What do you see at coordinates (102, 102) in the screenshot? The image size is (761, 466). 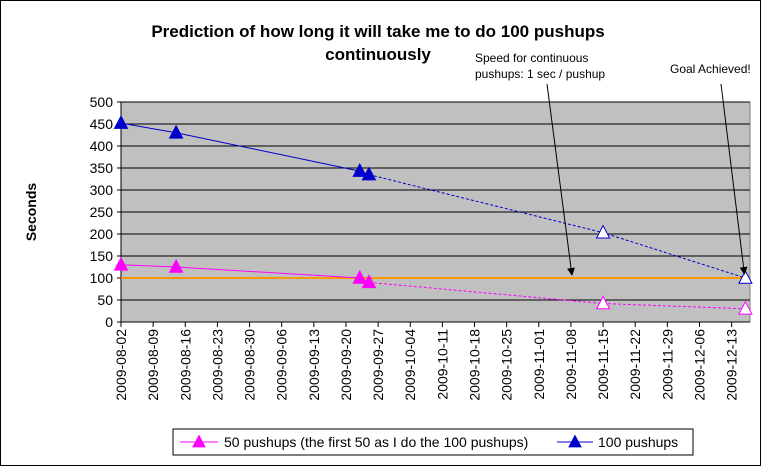 I see `y-tick-label: 500` at bounding box center [102, 102].